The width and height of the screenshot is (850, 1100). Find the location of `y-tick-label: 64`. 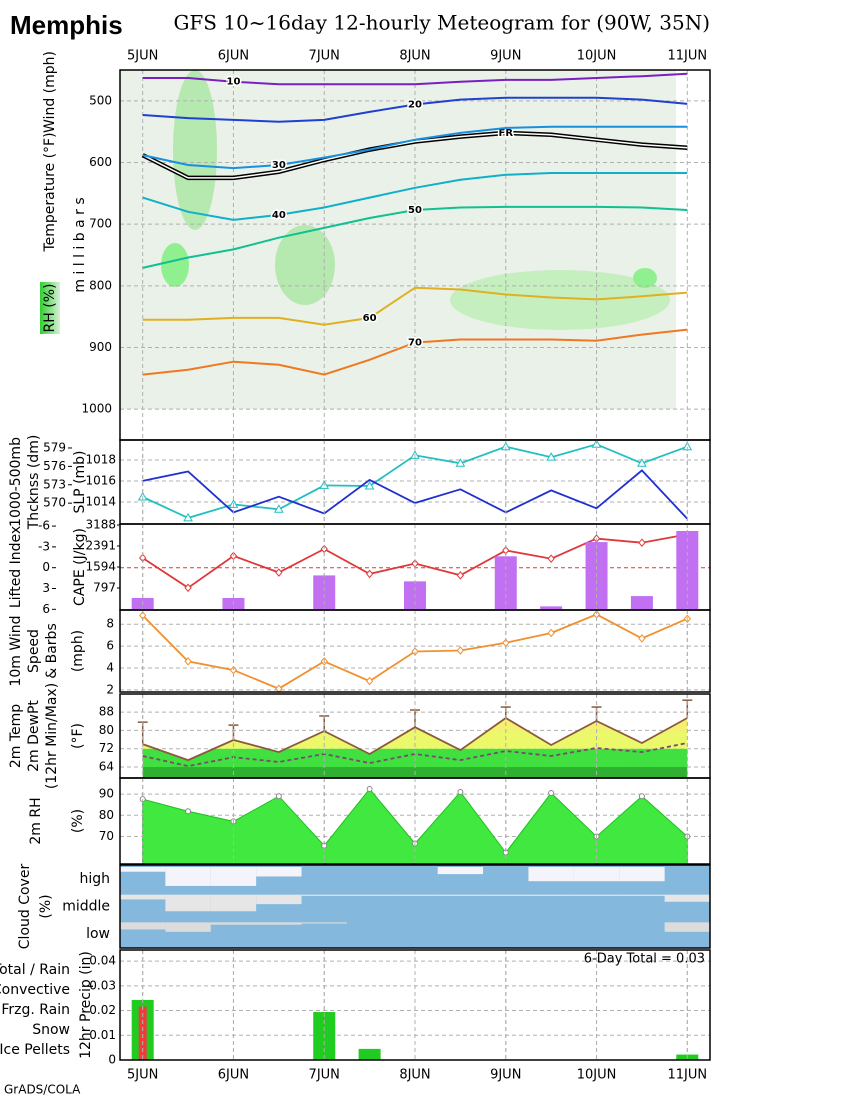

y-tick-label: 64 is located at coordinates (106, 767).